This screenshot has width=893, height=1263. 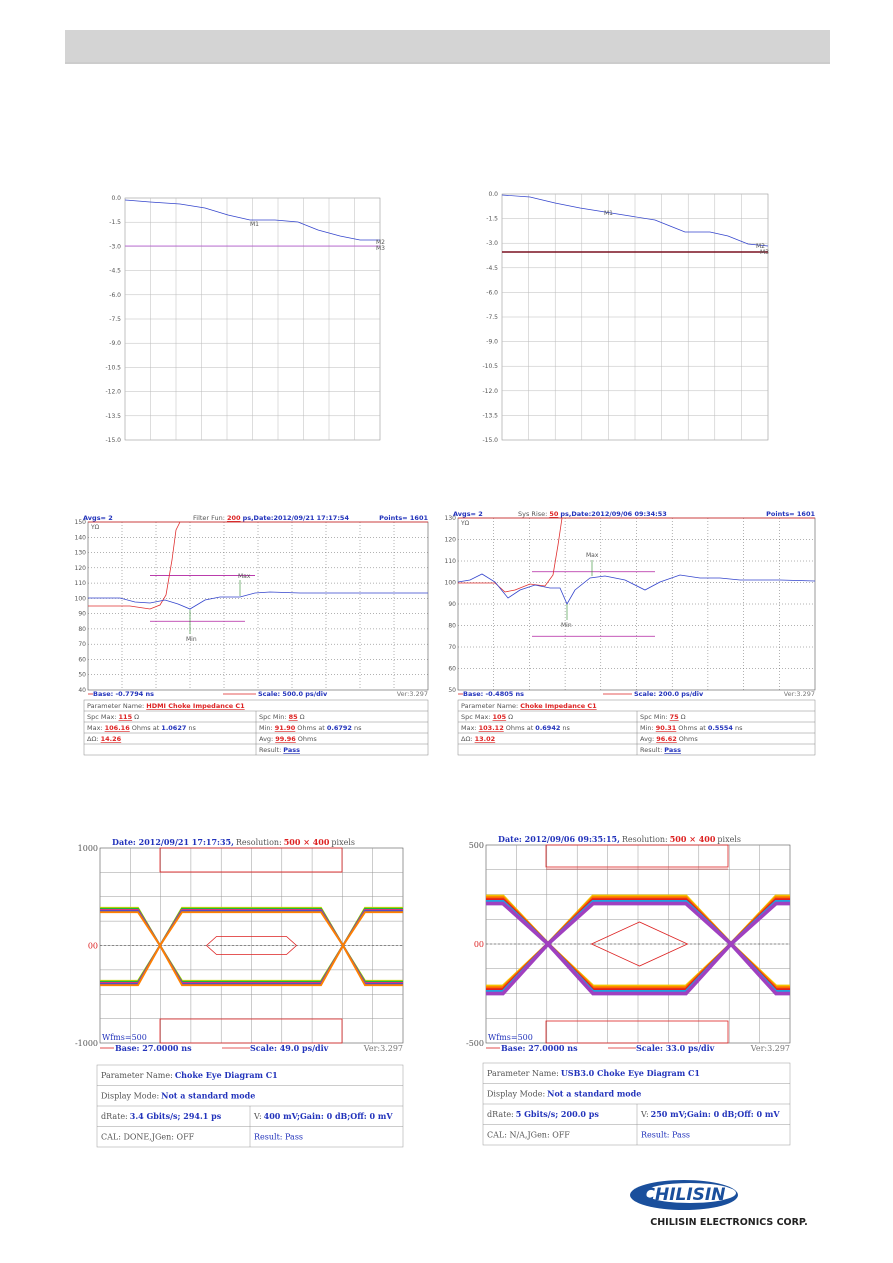 I want to click on logo-company: CHILISIN ELECTRONICS CORP., so click(x=729, y=1222).